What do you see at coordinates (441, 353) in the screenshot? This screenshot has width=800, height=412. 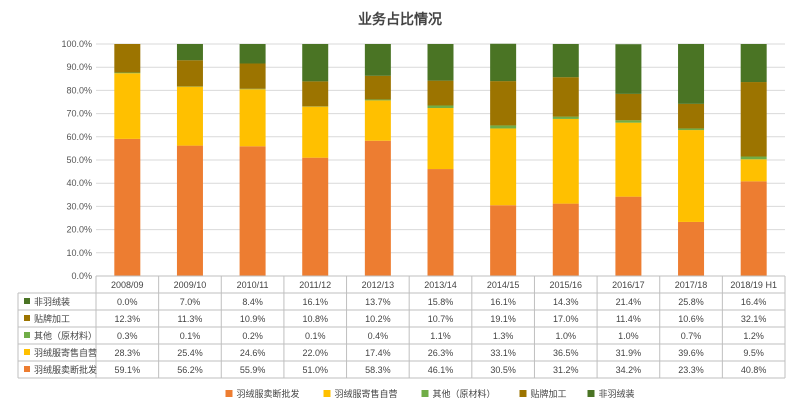 I see `data-label: 26.3%` at bounding box center [441, 353].